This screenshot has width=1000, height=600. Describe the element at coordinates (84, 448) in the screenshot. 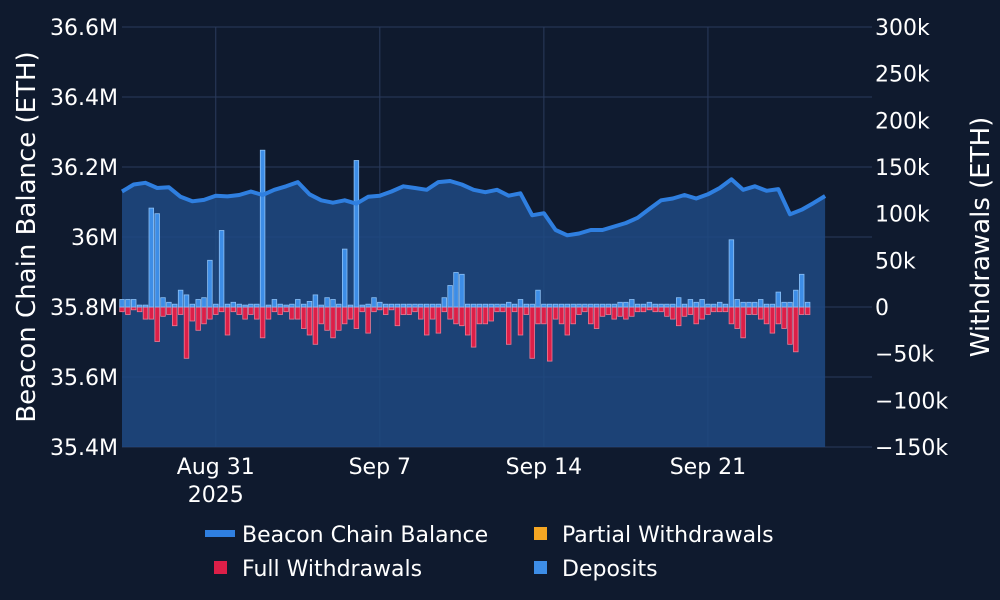

I see `y-left-tick-label: 35.4M` at that location.